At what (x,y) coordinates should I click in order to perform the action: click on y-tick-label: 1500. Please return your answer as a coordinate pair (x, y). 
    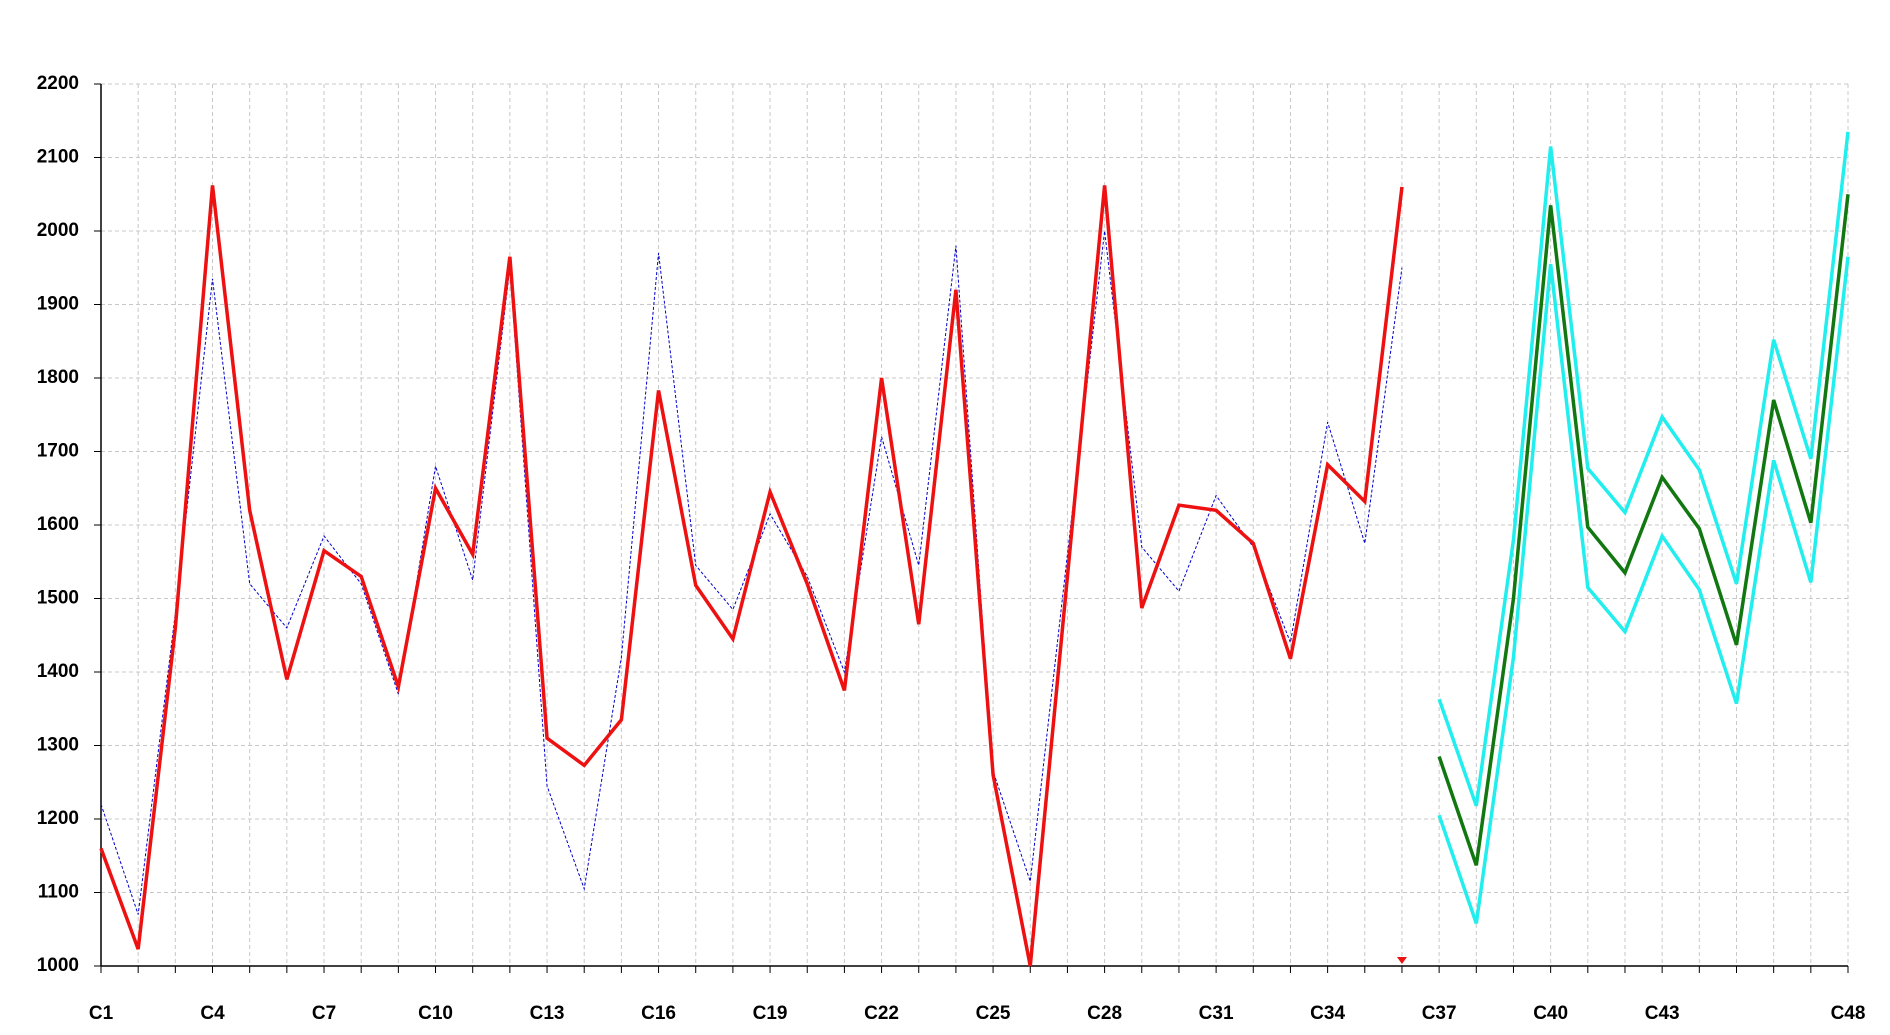
    Looking at the image, I should click on (58, 598).